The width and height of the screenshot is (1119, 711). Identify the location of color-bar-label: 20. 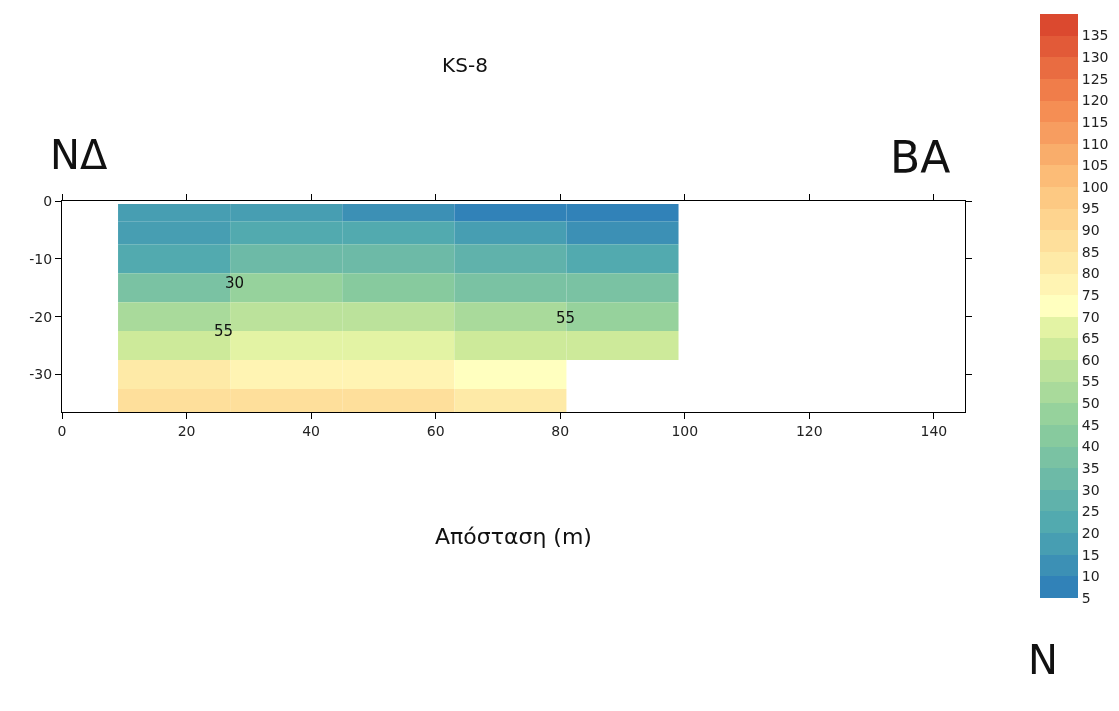
(1090, 532).